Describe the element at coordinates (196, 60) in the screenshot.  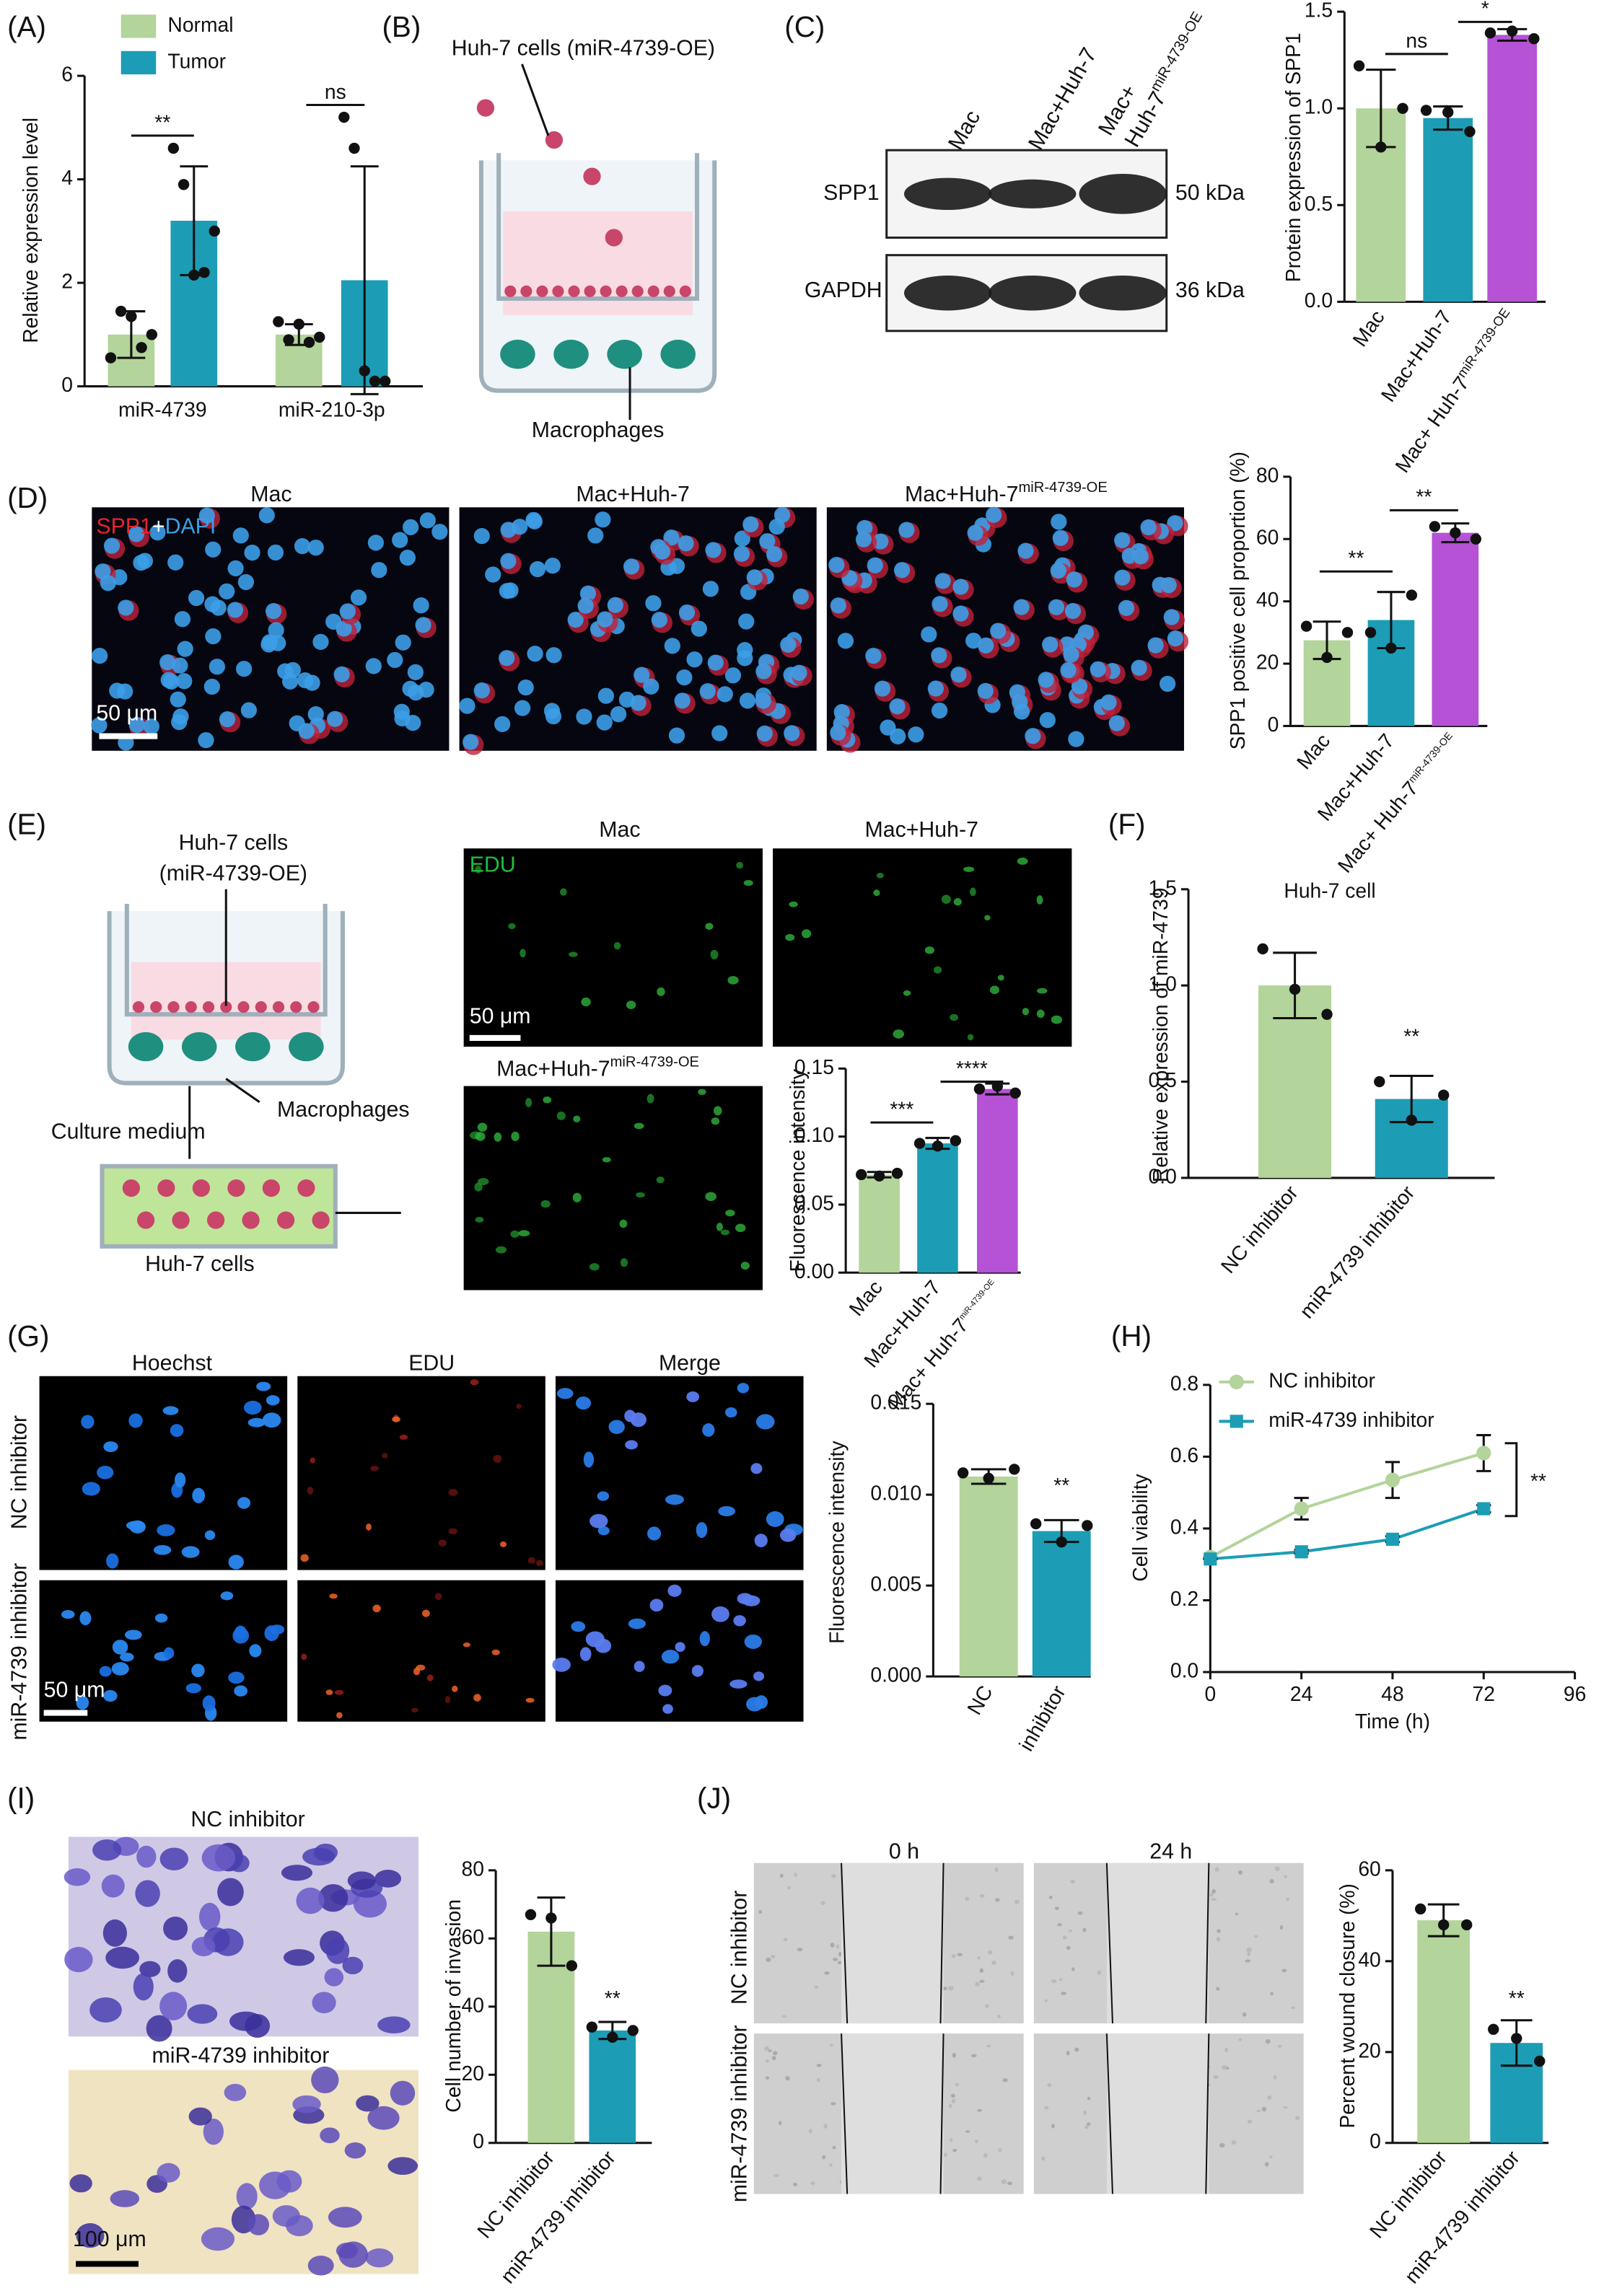
I see `legend-label: Tumor` at that location.